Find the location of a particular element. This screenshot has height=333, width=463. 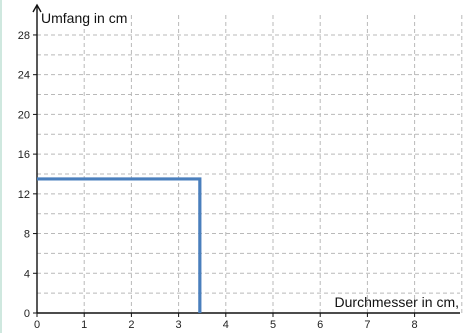

y-axis-title: Umfang in cm is located at coordinates (84, 18).